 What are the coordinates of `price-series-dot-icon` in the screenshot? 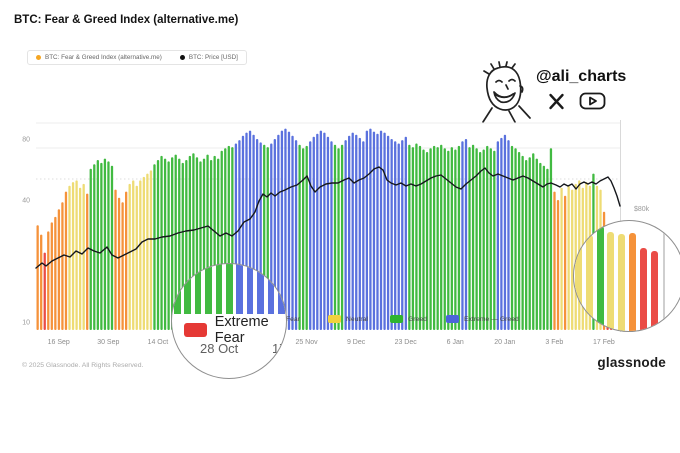 It's located at (182, 57).